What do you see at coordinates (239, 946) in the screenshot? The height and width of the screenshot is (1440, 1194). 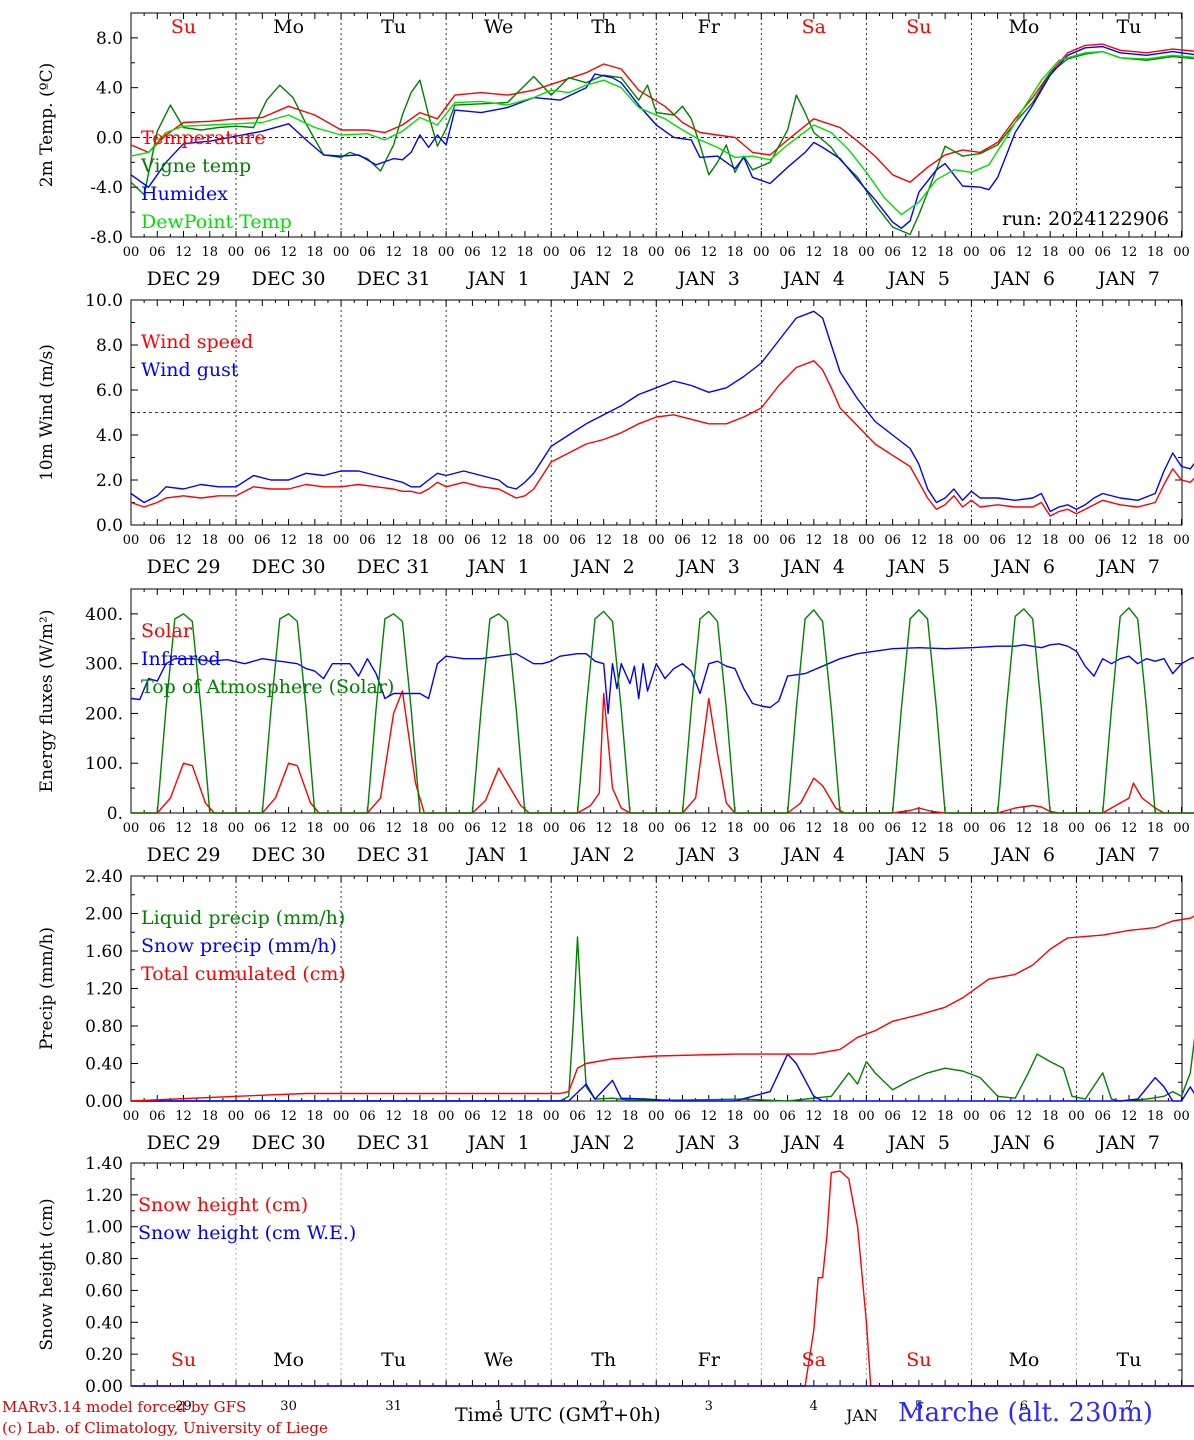 I see `legend-entry: Snow precip (mm/h)` at bounding box center [239, 946].